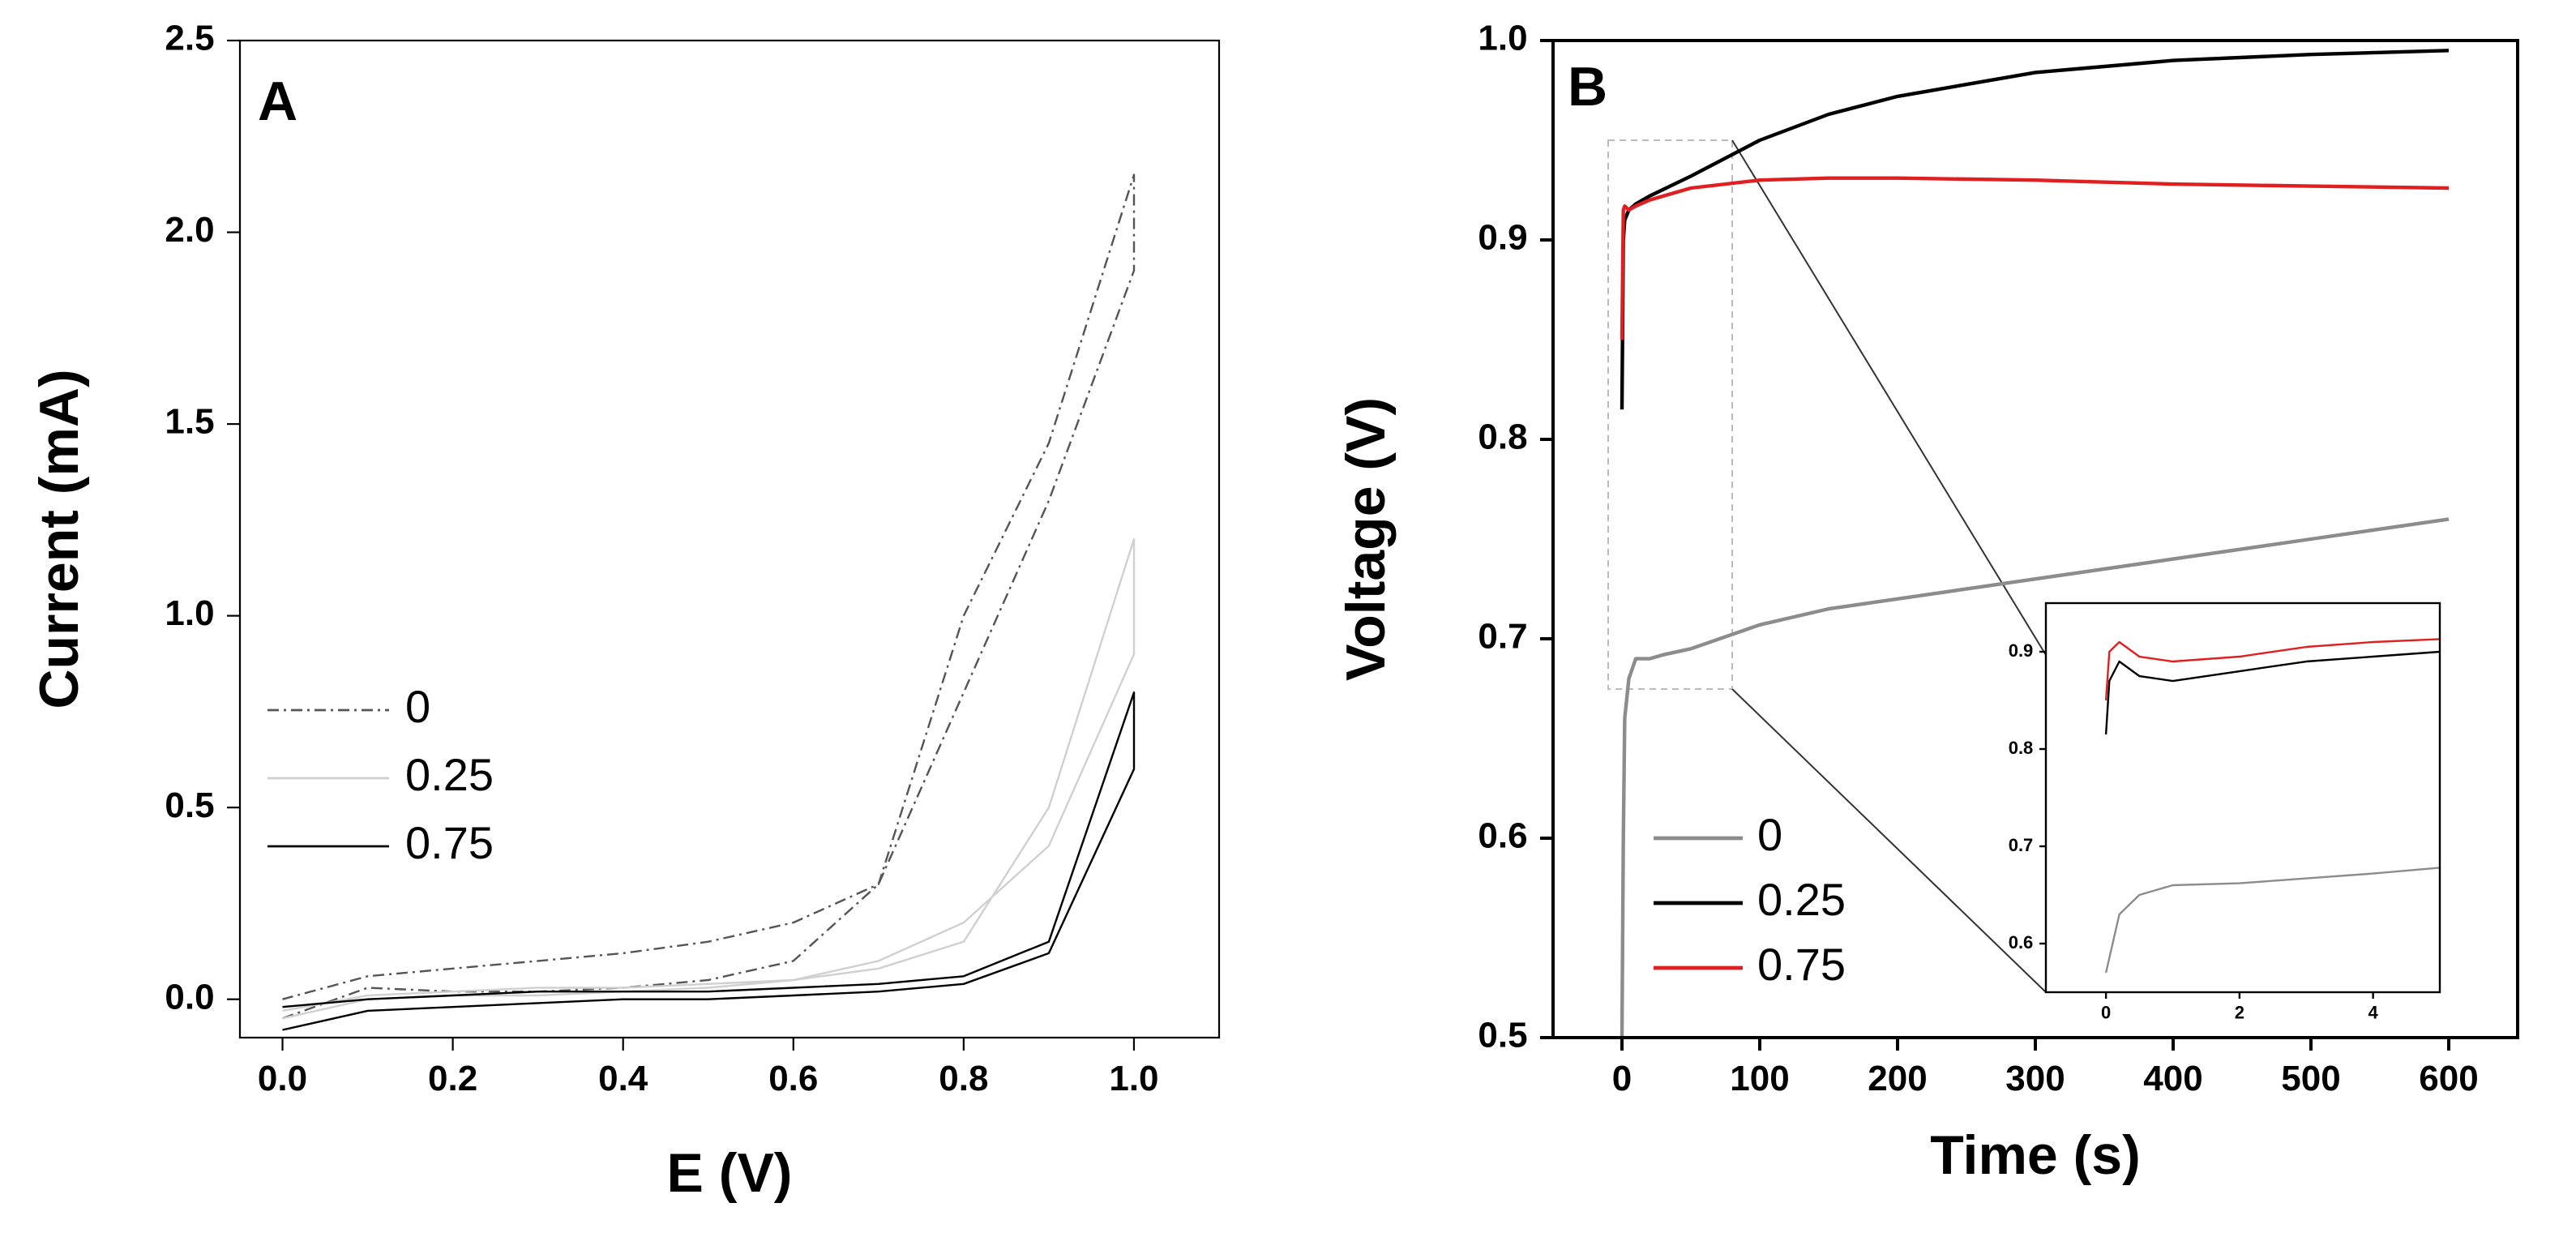 This screenshot has width=2576, height=1250. I want to click on x-tick-label: 4, so click(2373, 1013).